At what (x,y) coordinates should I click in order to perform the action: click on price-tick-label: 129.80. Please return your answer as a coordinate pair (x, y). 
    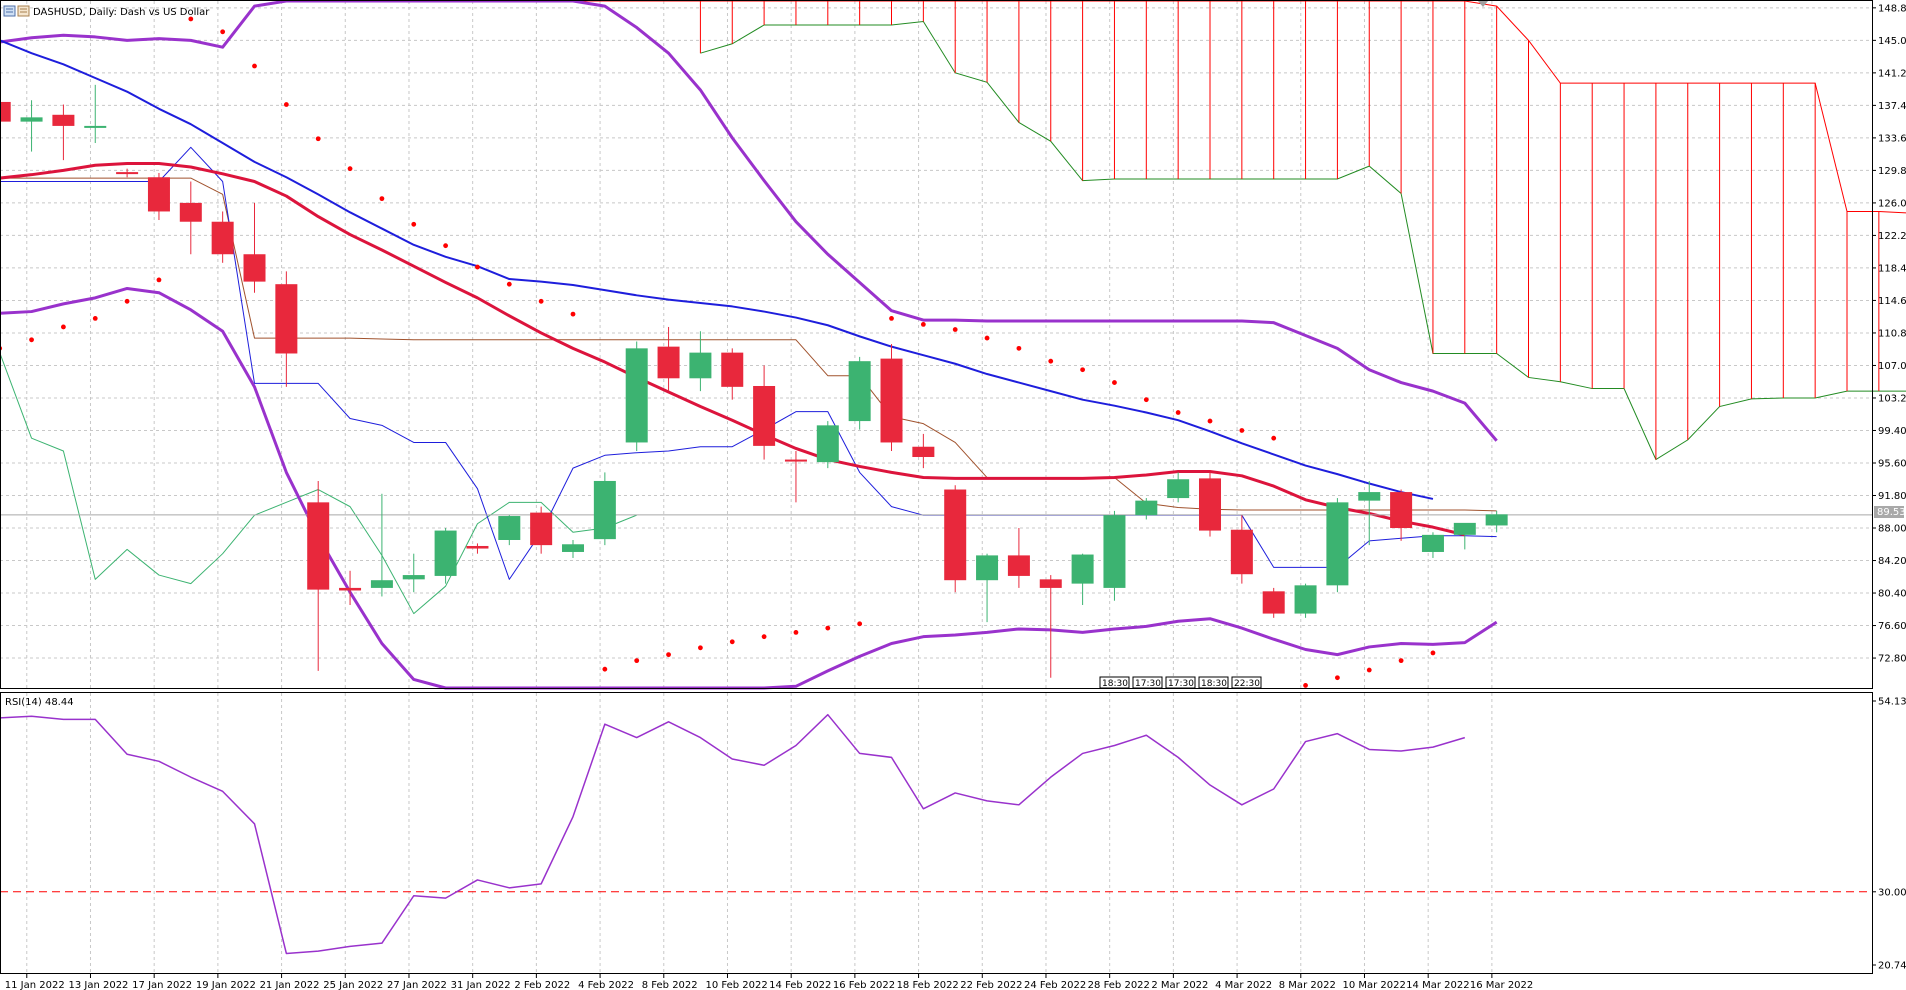
    Looking at the image, I should click on (1892, 171).